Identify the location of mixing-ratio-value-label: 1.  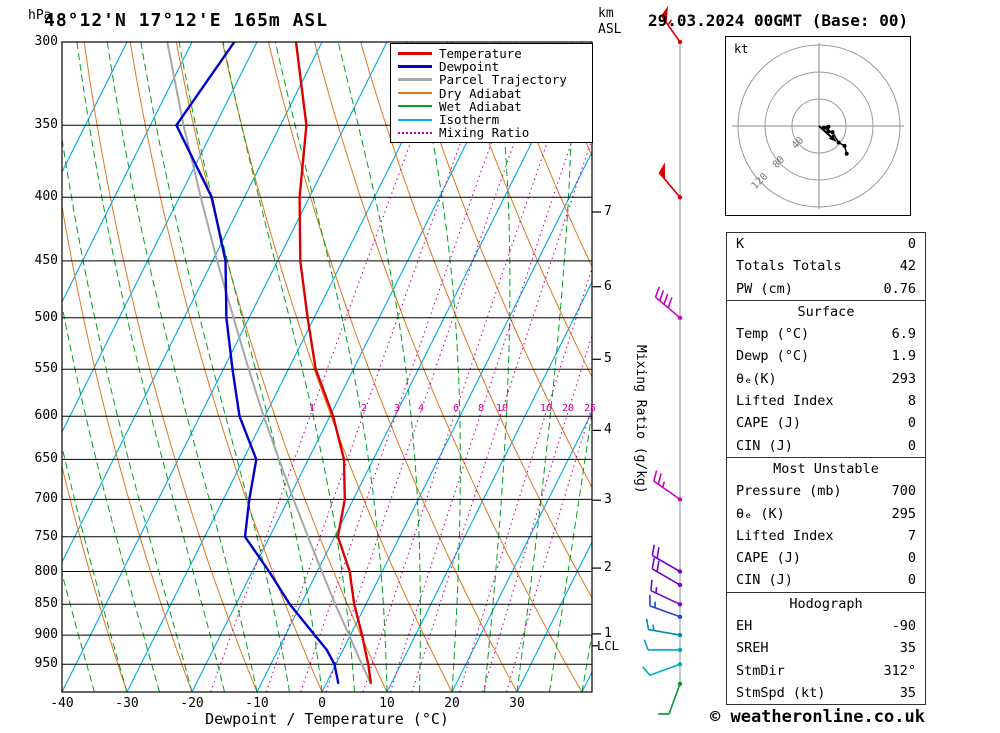
(312, 408).